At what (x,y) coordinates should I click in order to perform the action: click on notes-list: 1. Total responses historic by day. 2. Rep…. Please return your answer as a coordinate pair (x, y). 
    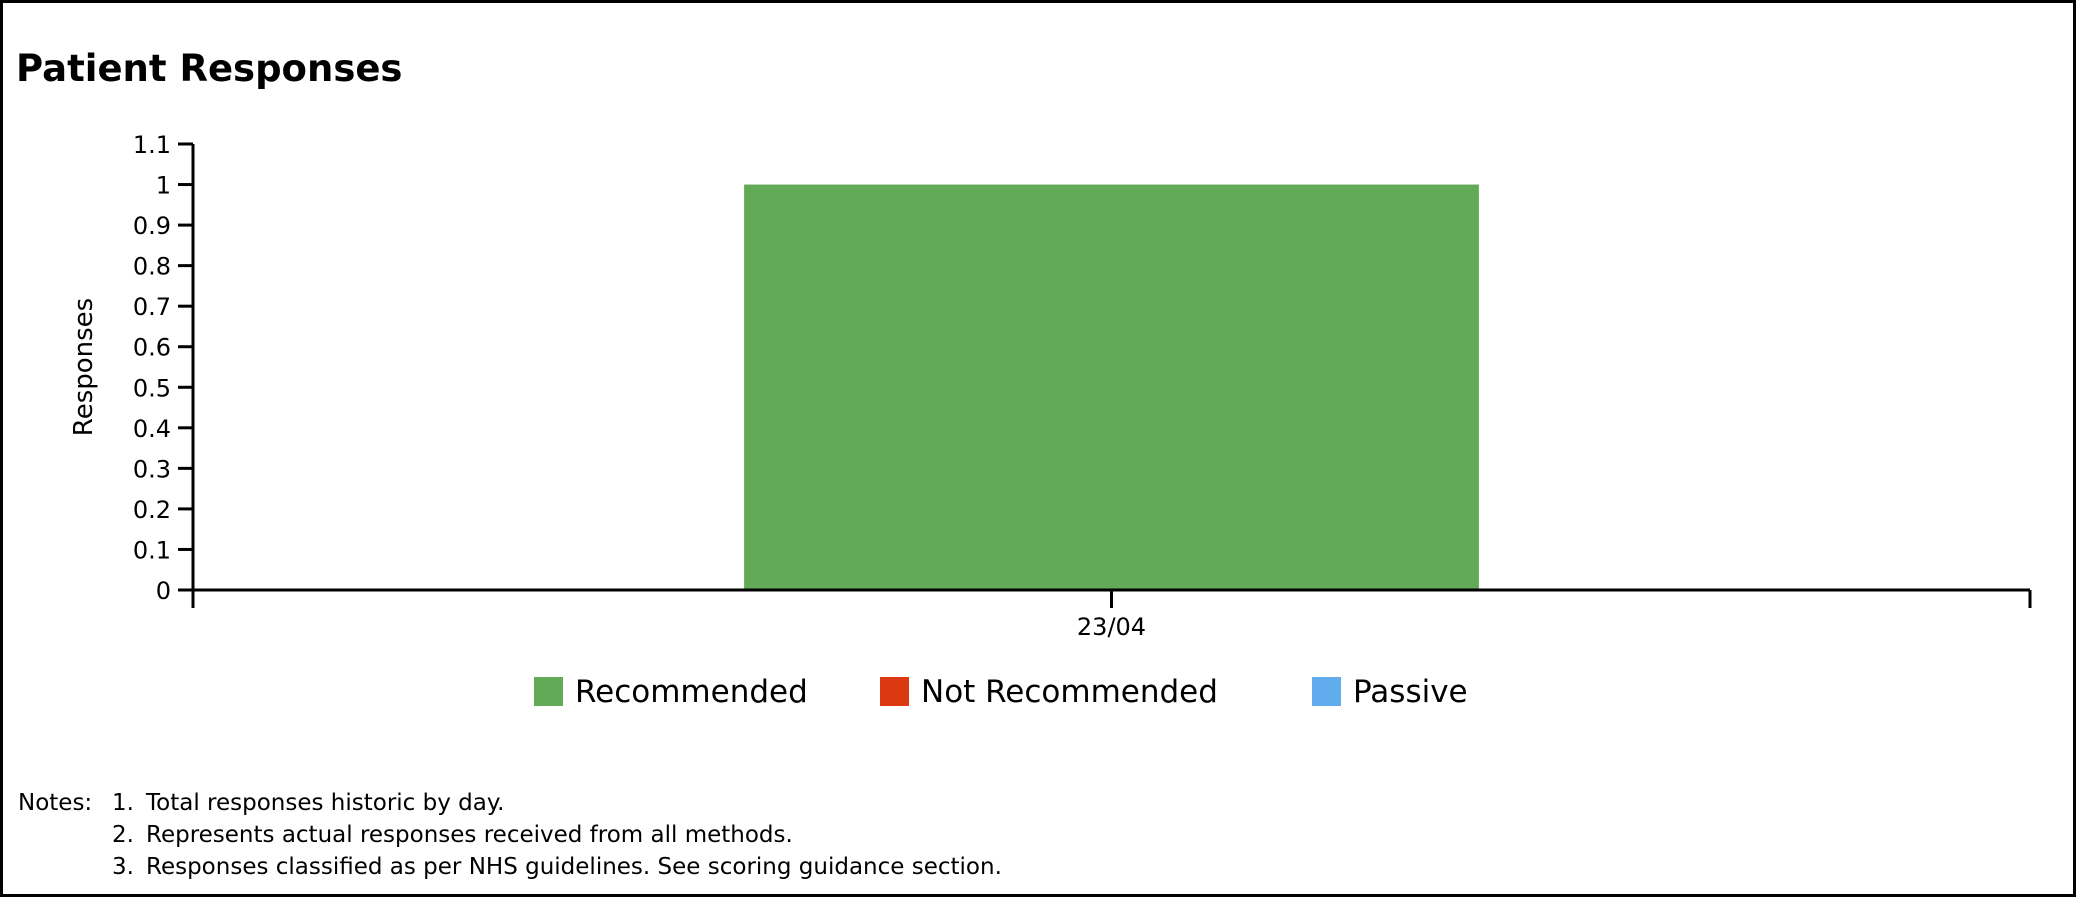
    Looking at the image, I should click on (557, 835).